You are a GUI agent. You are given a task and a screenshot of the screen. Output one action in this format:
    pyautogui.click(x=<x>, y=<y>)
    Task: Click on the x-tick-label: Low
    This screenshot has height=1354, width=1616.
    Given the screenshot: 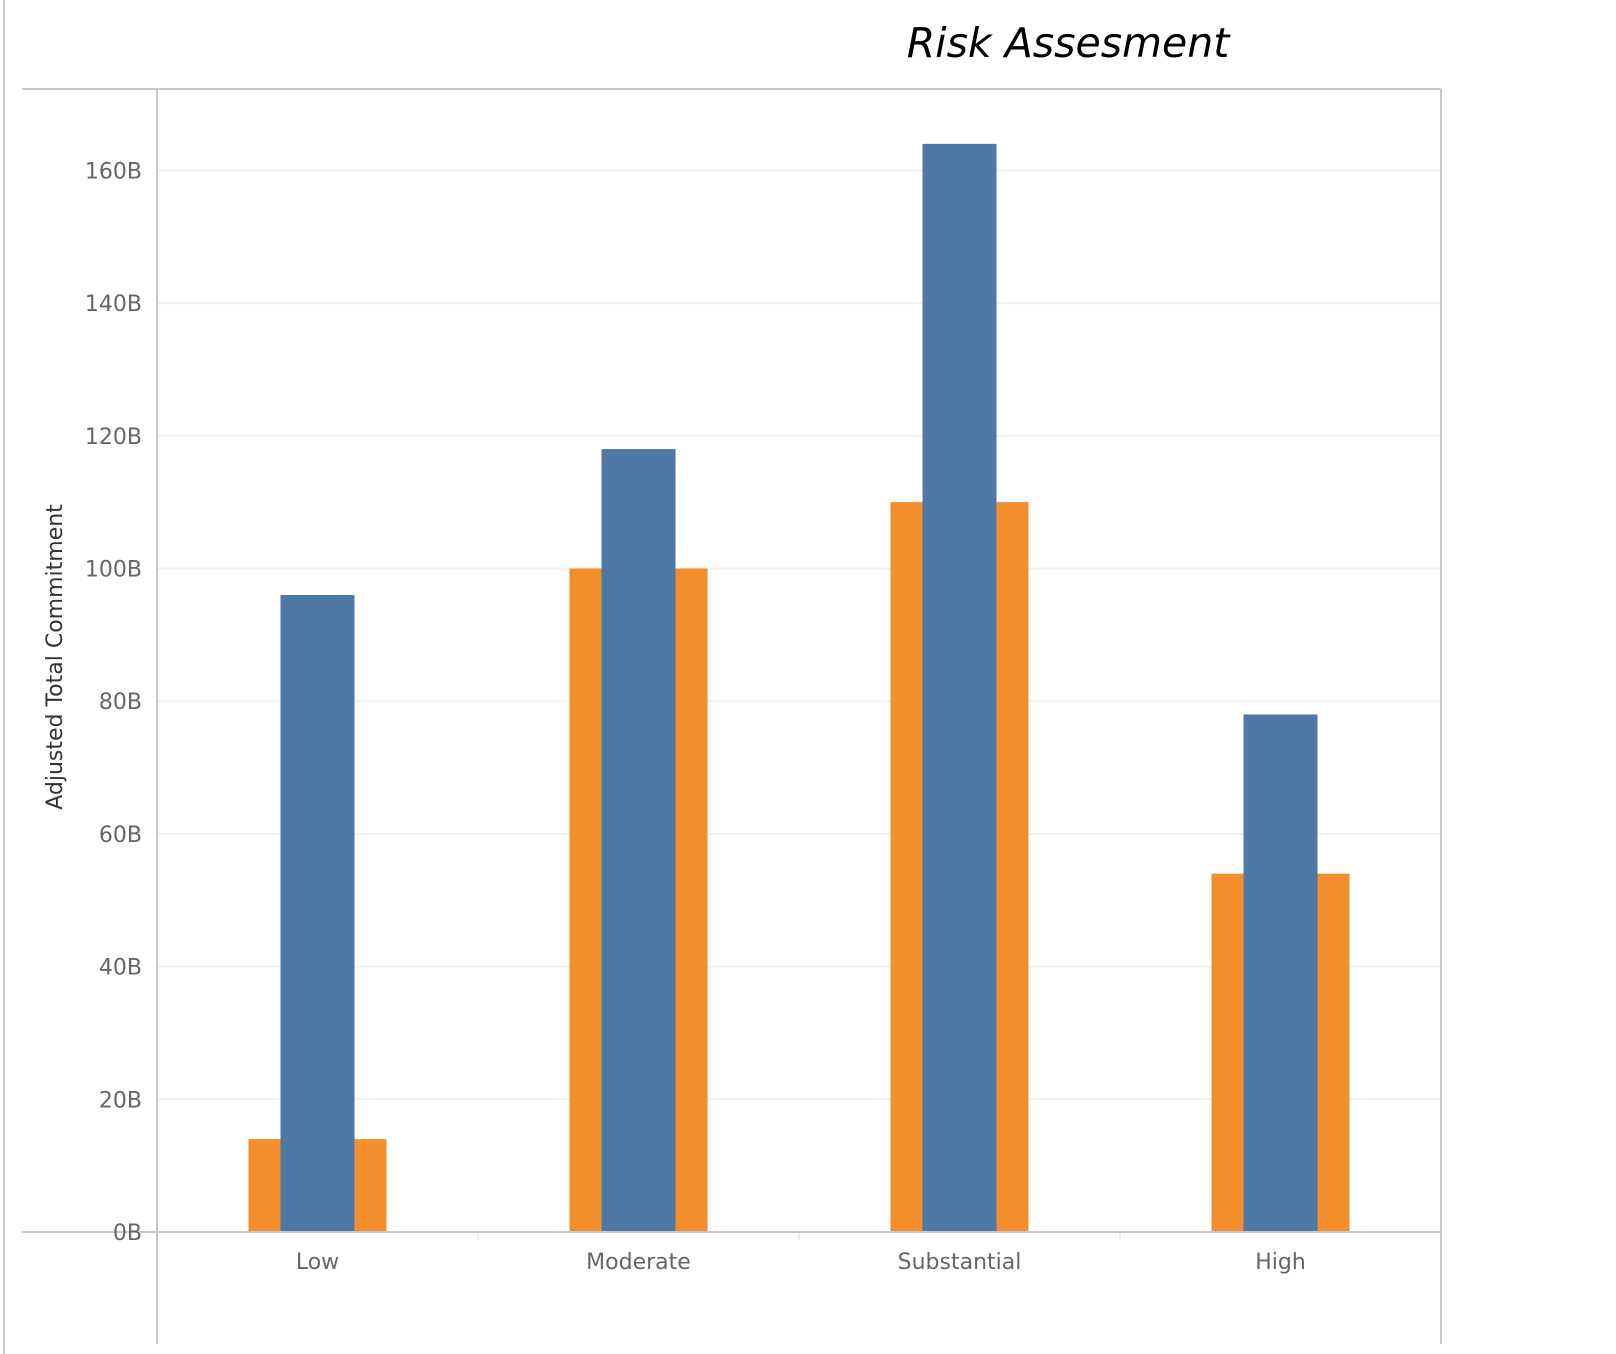 What is the action you would take?
    pyautogui.click(x=317, y=1262)
    